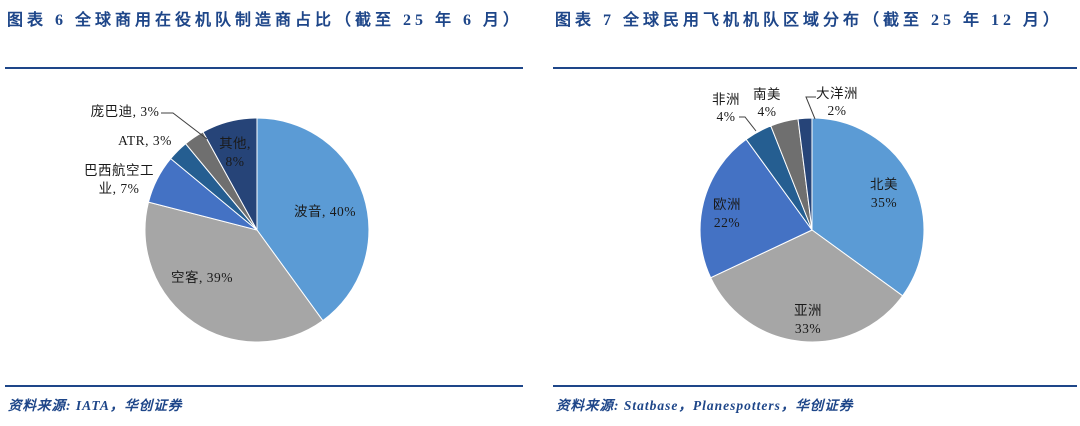 This screenshot has width=1080, height=426. I want to click on slice-label-0: 北美 35%, so click(884, 193).